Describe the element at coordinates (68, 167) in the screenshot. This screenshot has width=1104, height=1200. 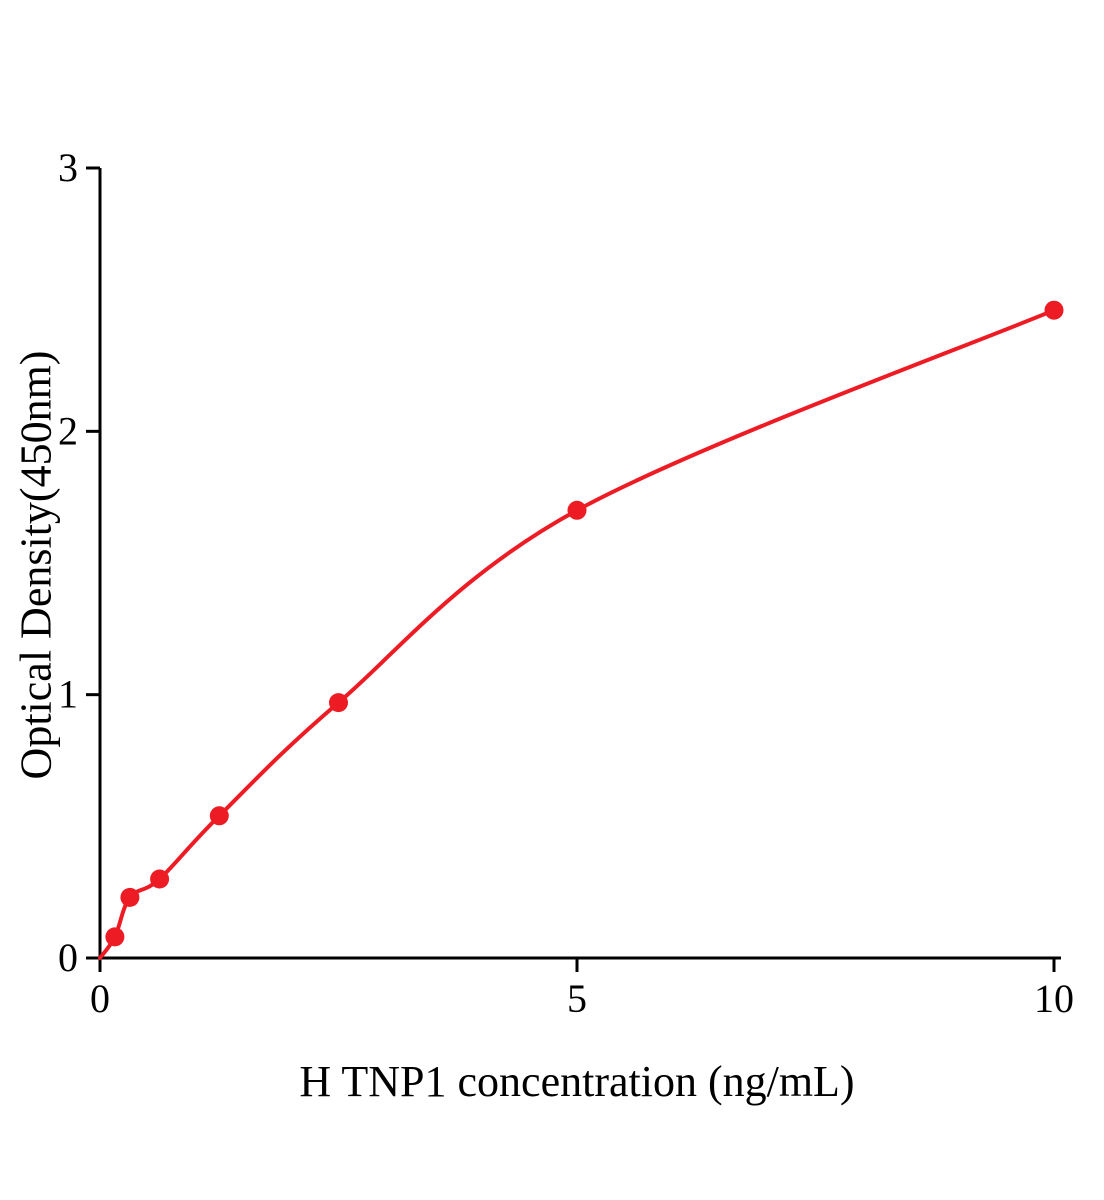
I see `y-tick-label: 3` at that location.